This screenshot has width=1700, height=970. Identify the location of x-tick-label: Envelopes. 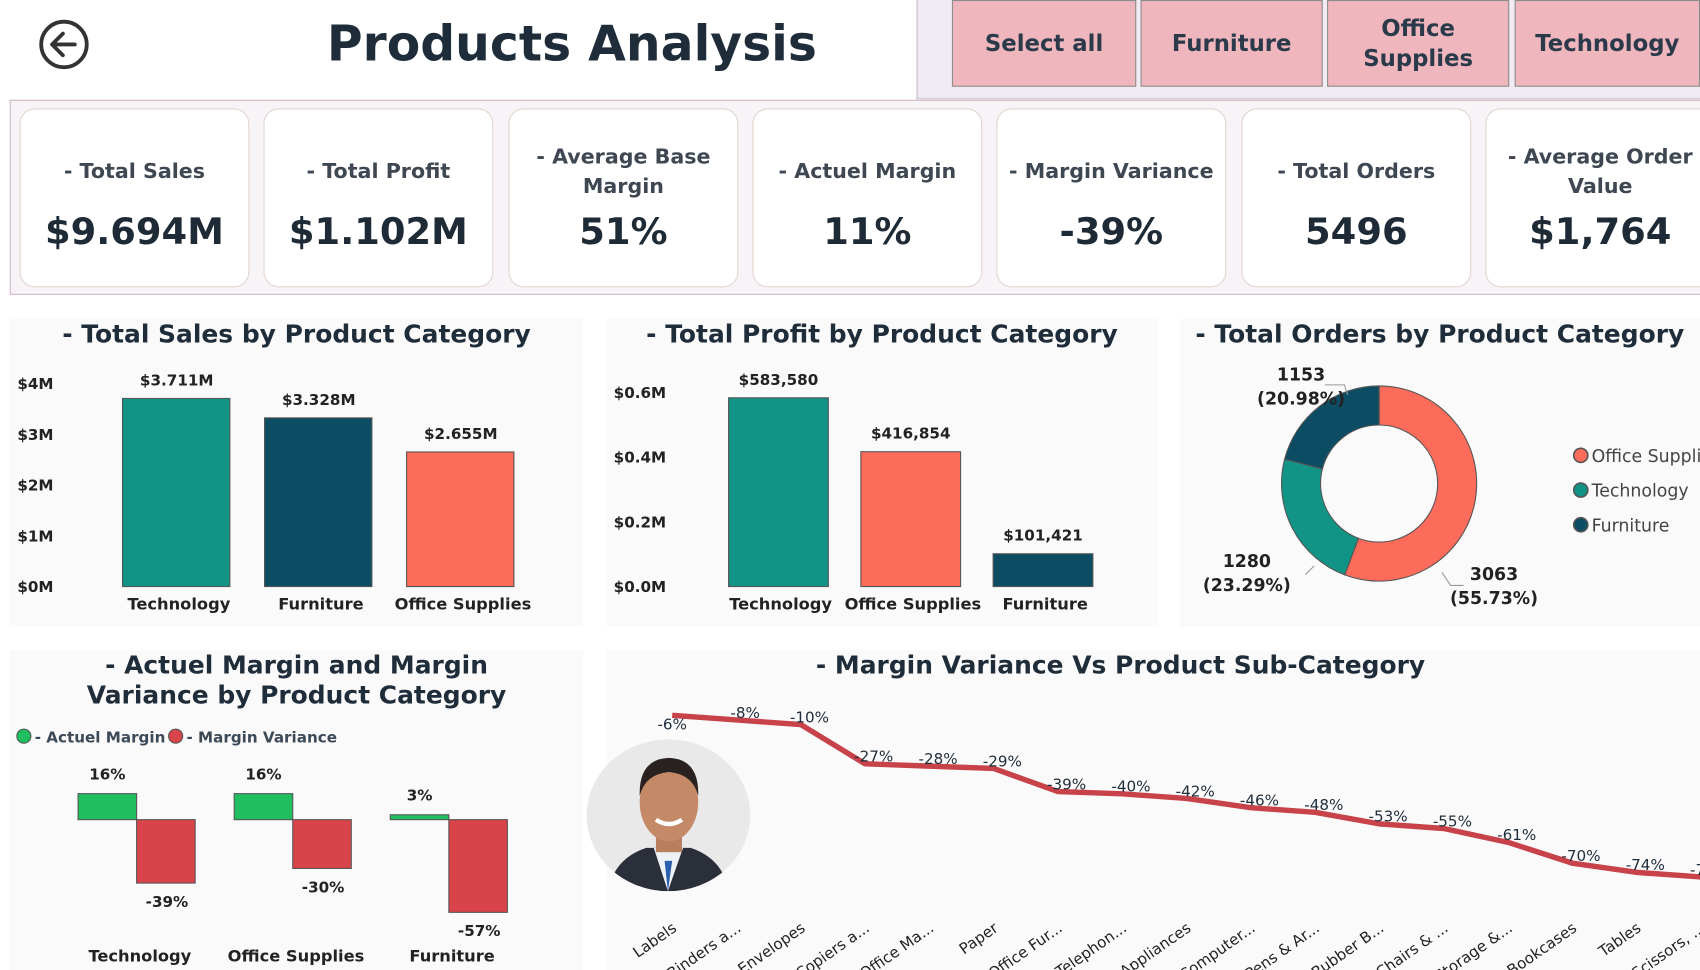
(771, 944).